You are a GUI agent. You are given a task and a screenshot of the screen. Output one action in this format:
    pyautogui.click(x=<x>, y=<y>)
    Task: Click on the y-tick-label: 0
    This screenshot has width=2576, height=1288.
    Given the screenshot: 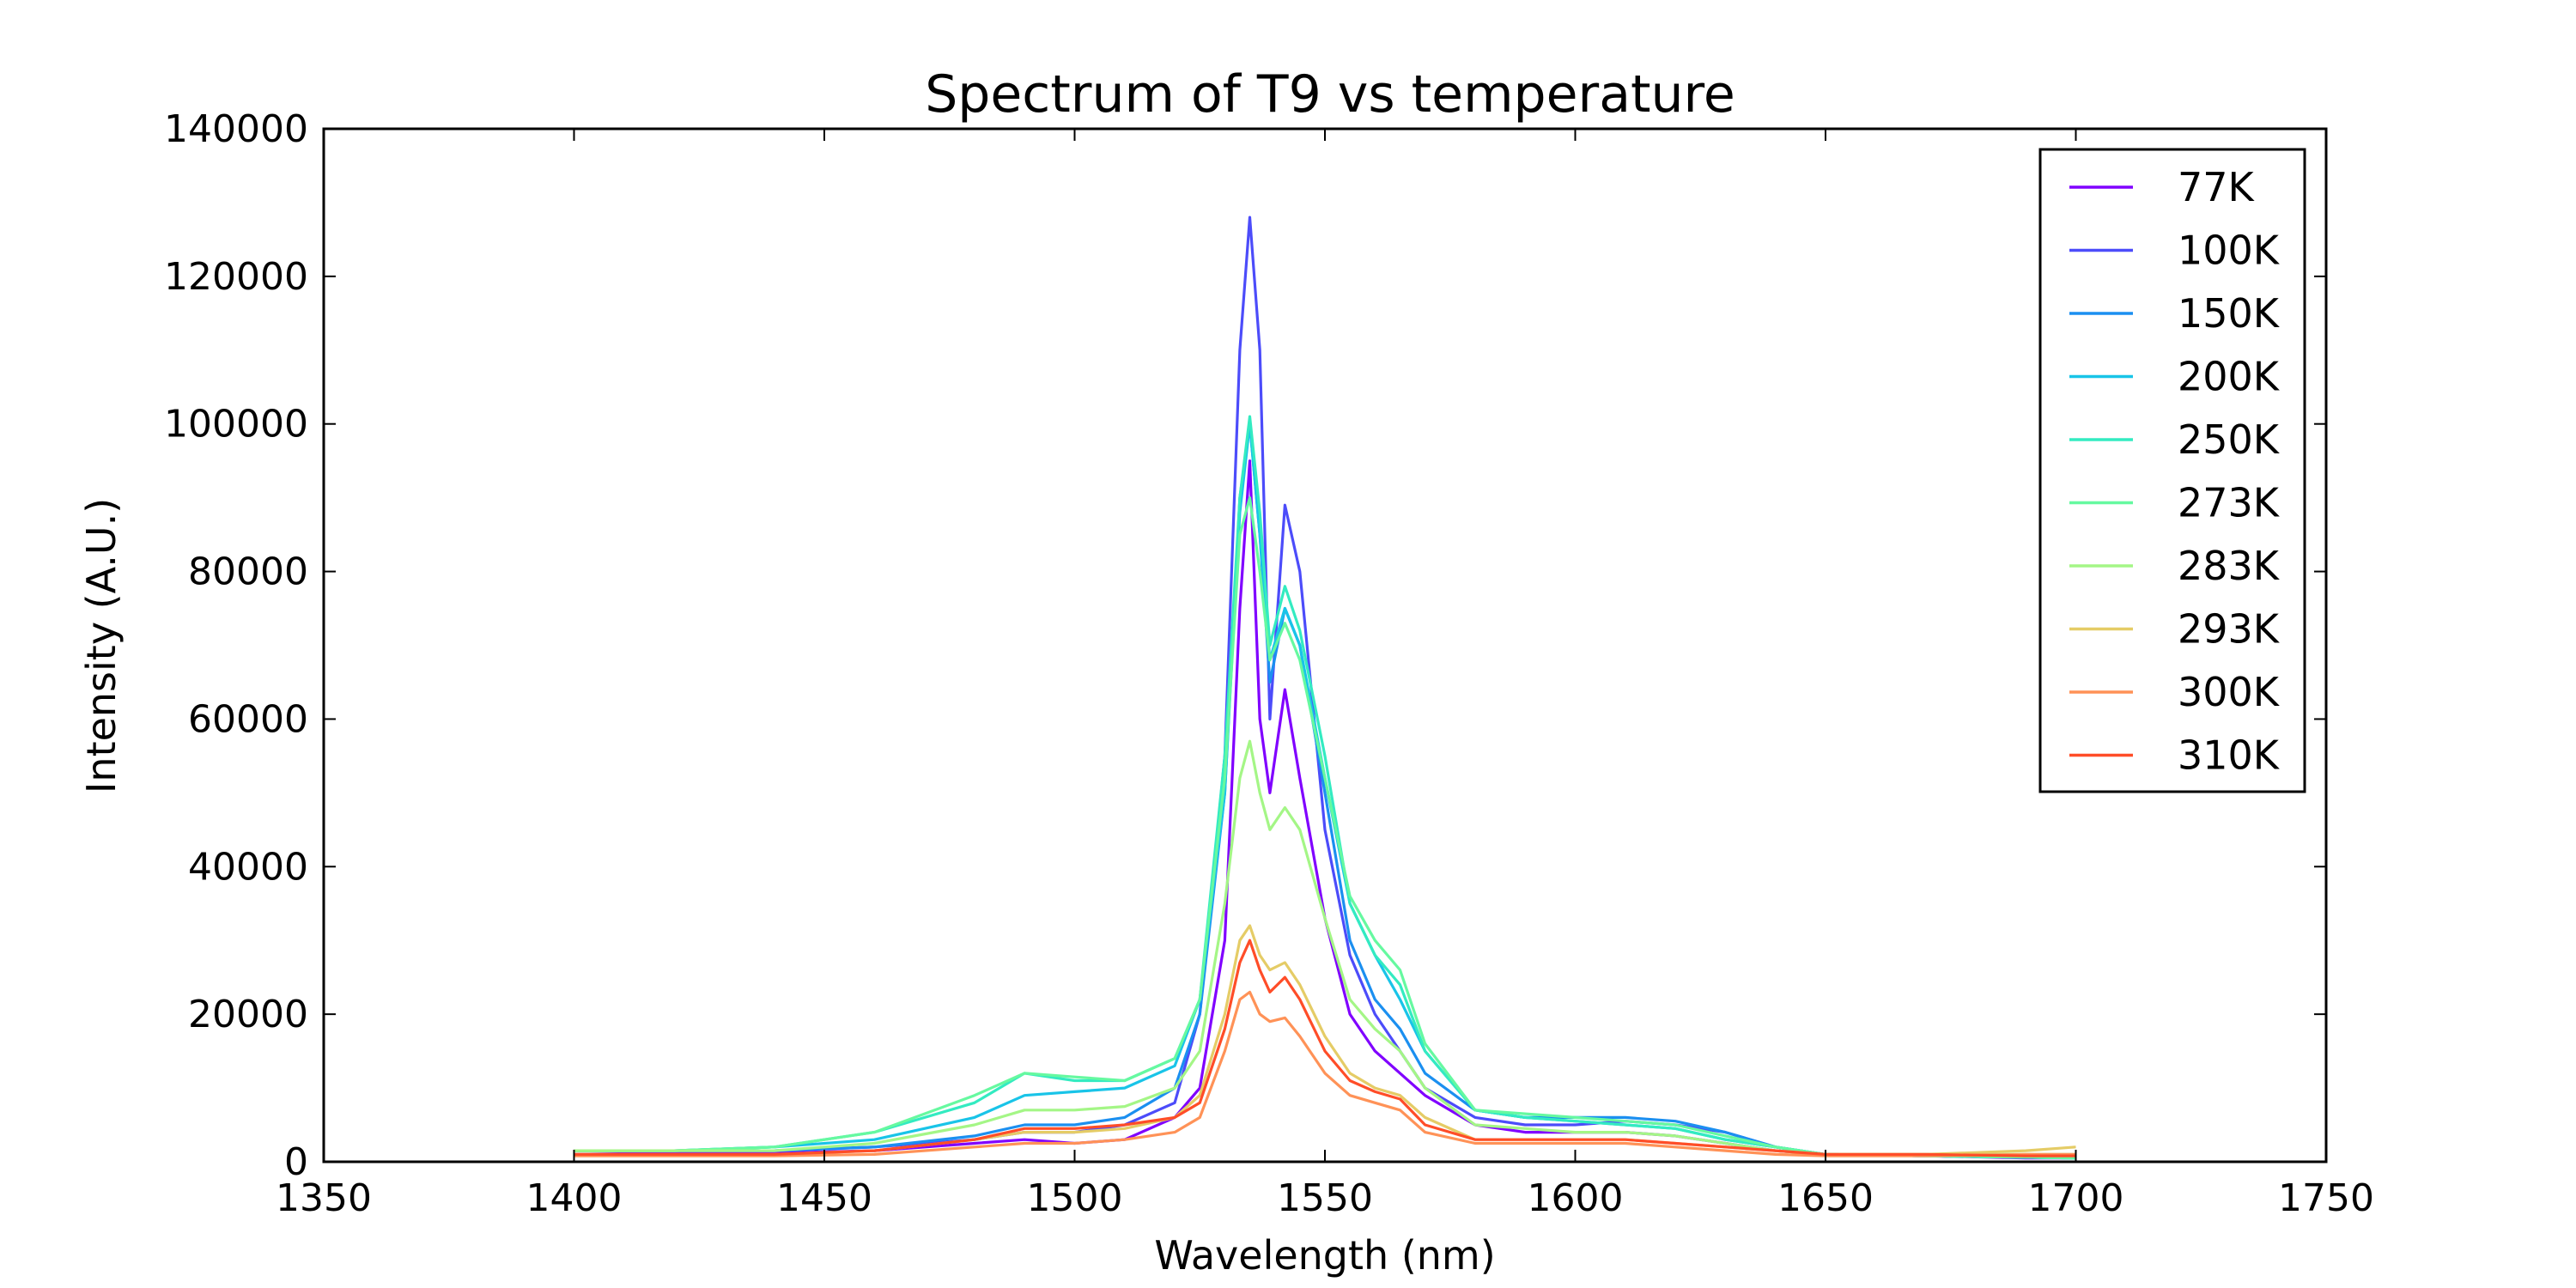 What is the action you would take?
    pyautogui.click(x=296, y=1162)
    